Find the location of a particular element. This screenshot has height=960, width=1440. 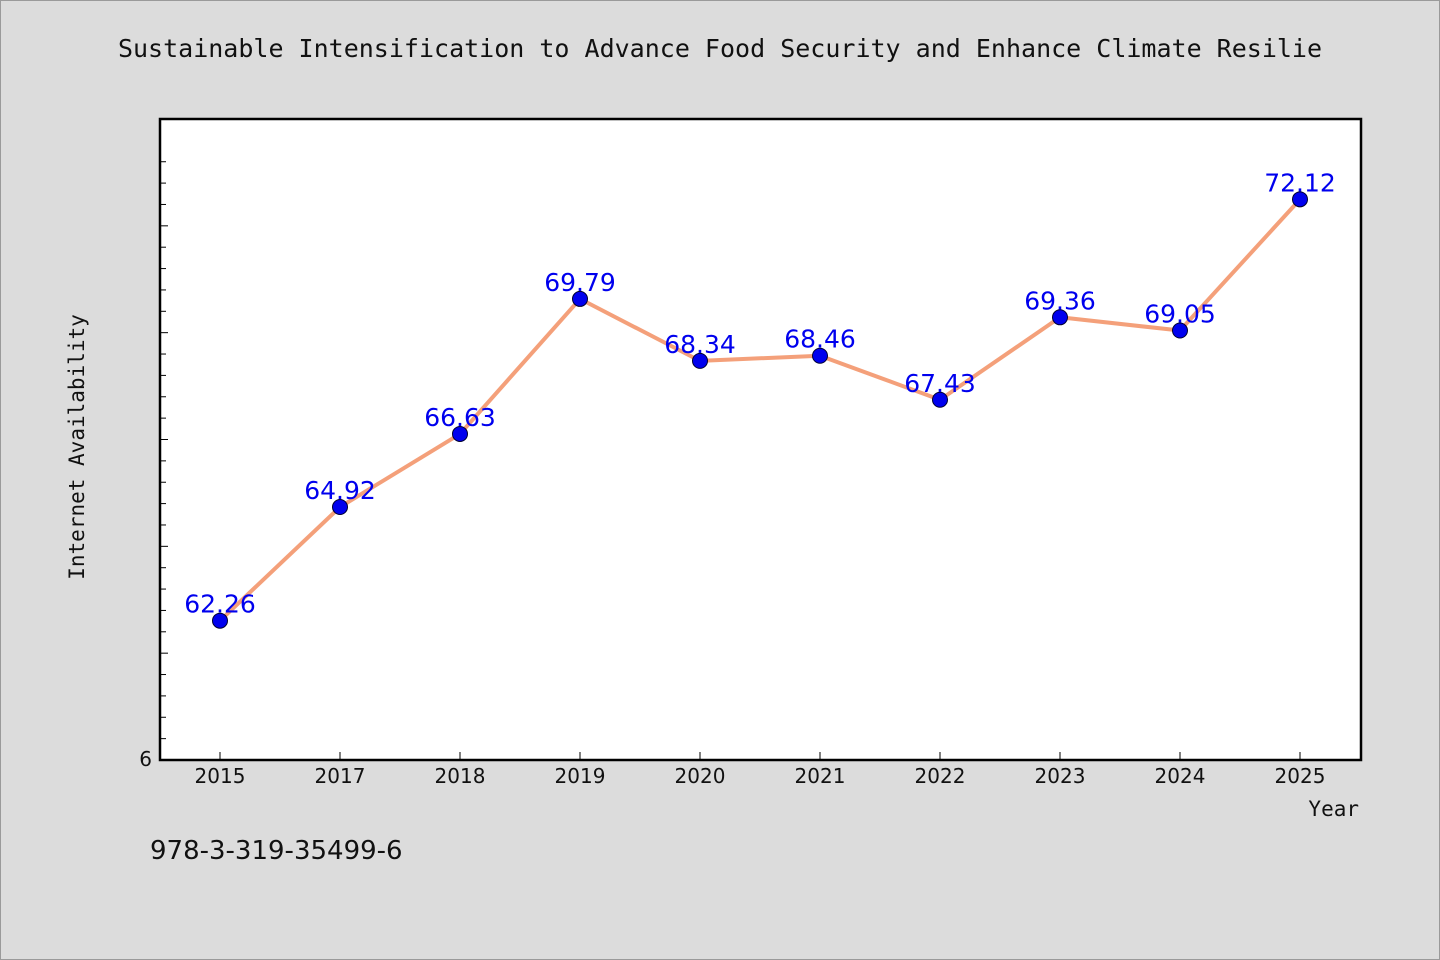

x-tick-label: 2017 is located at coordinates (340, 776).